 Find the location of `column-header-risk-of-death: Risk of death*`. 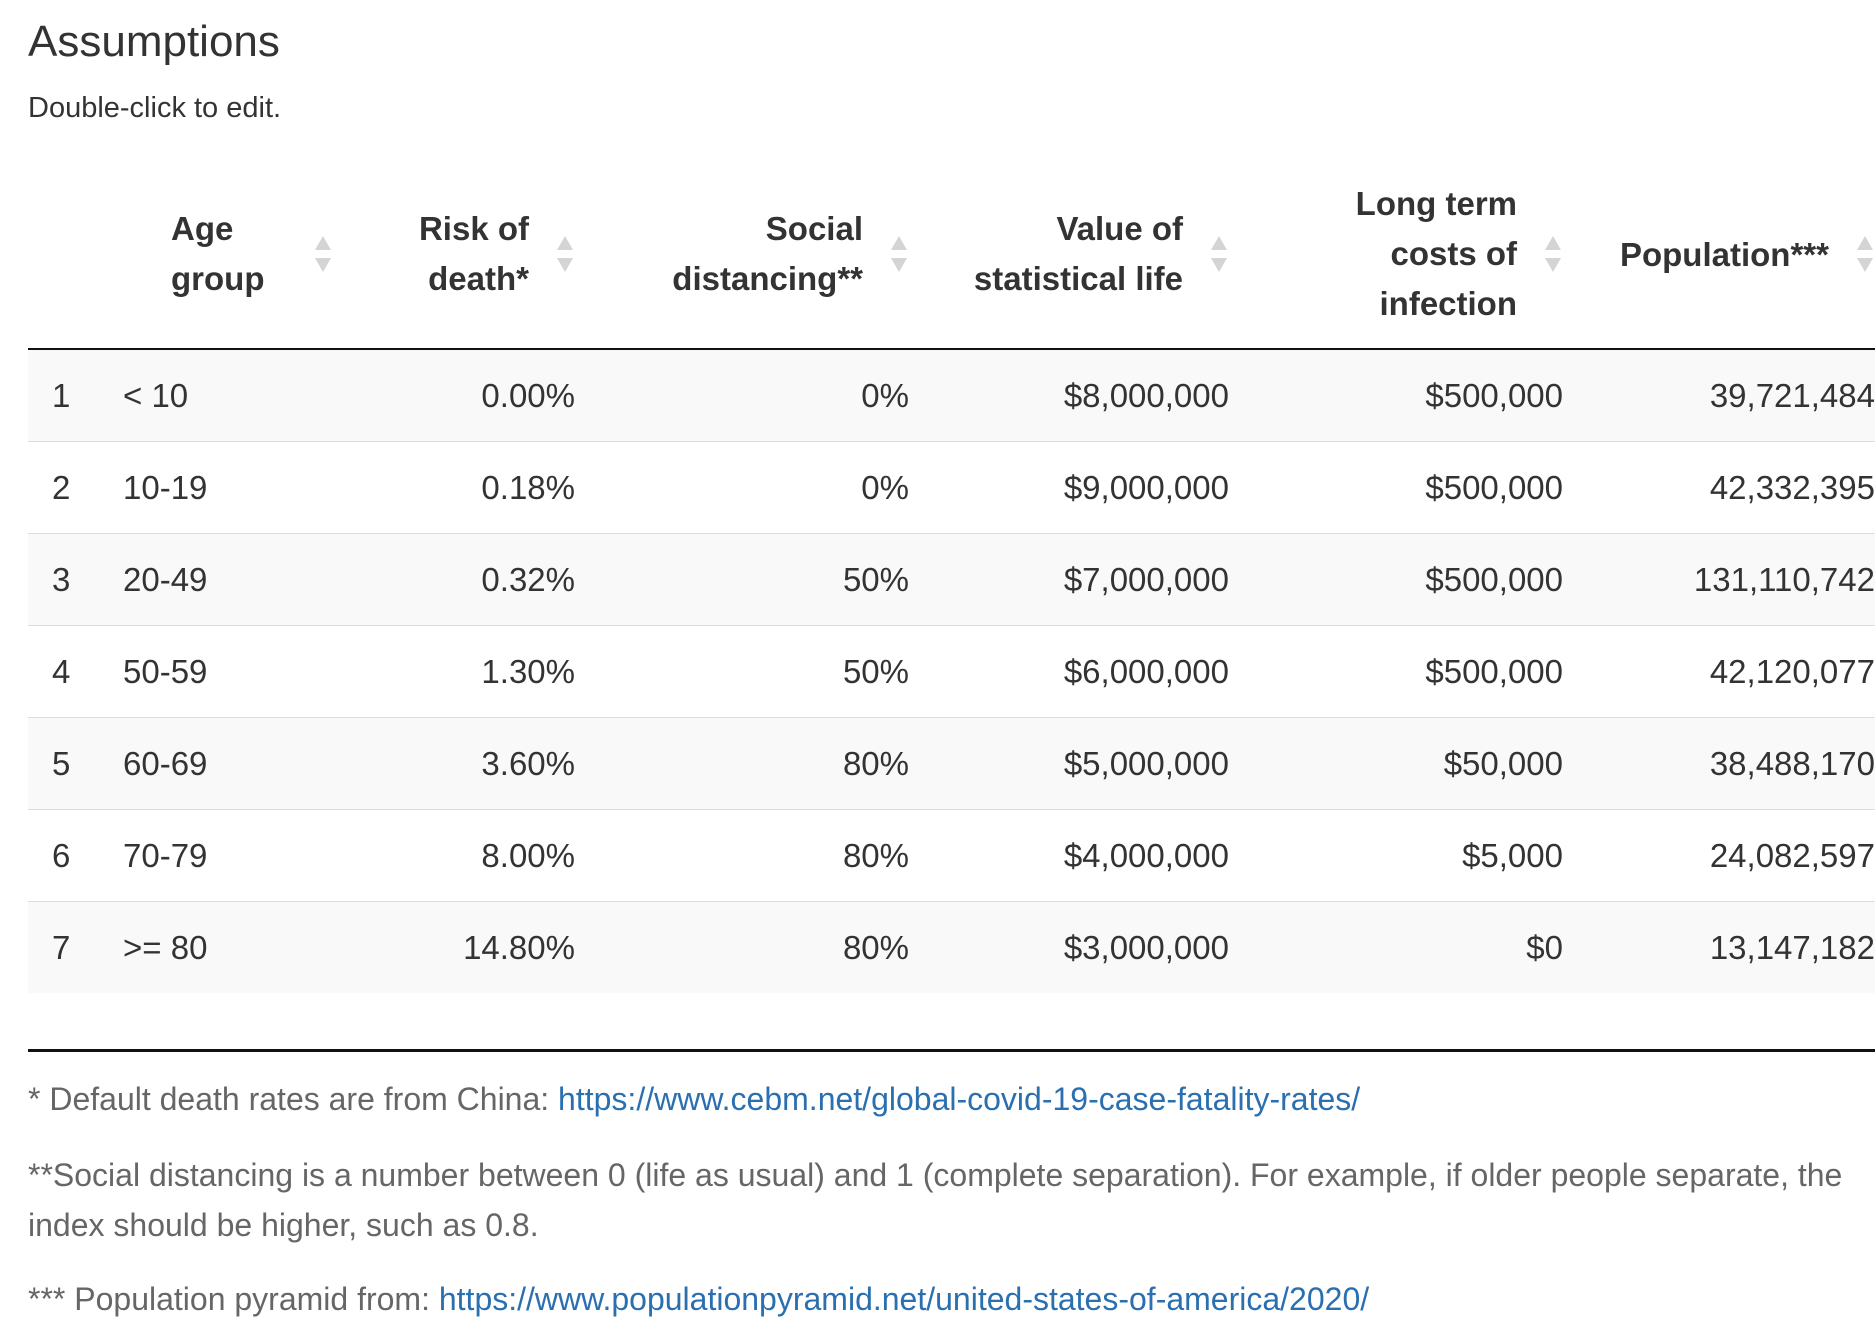

column-header-risk-of-death: Risk of death* is located at coordinates (454, 255).